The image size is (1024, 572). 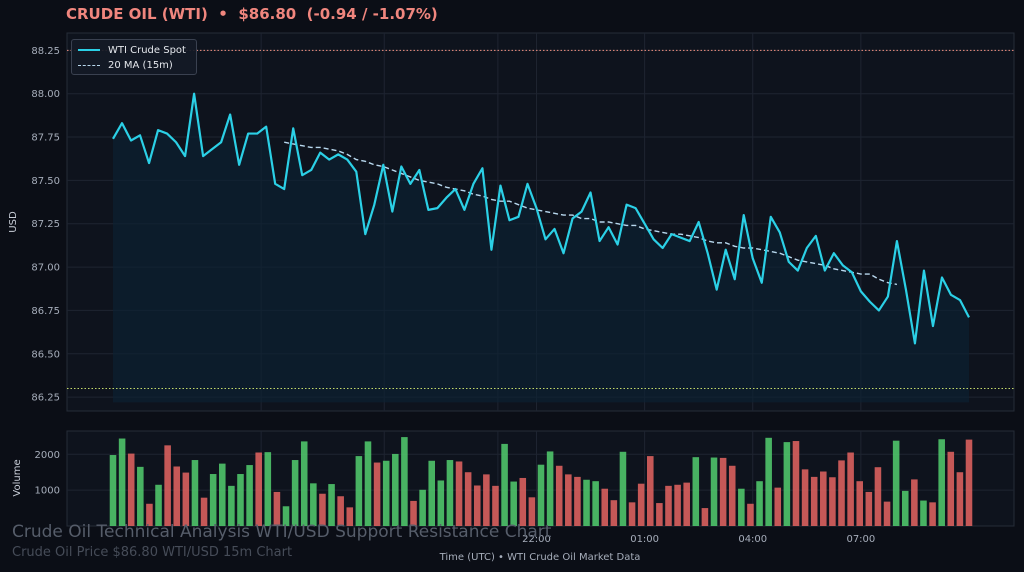 What do you see at coordinates (45, 398) in the screenshot?
I see `price-y-tick: 86.25` at bounding box center [45, 398].